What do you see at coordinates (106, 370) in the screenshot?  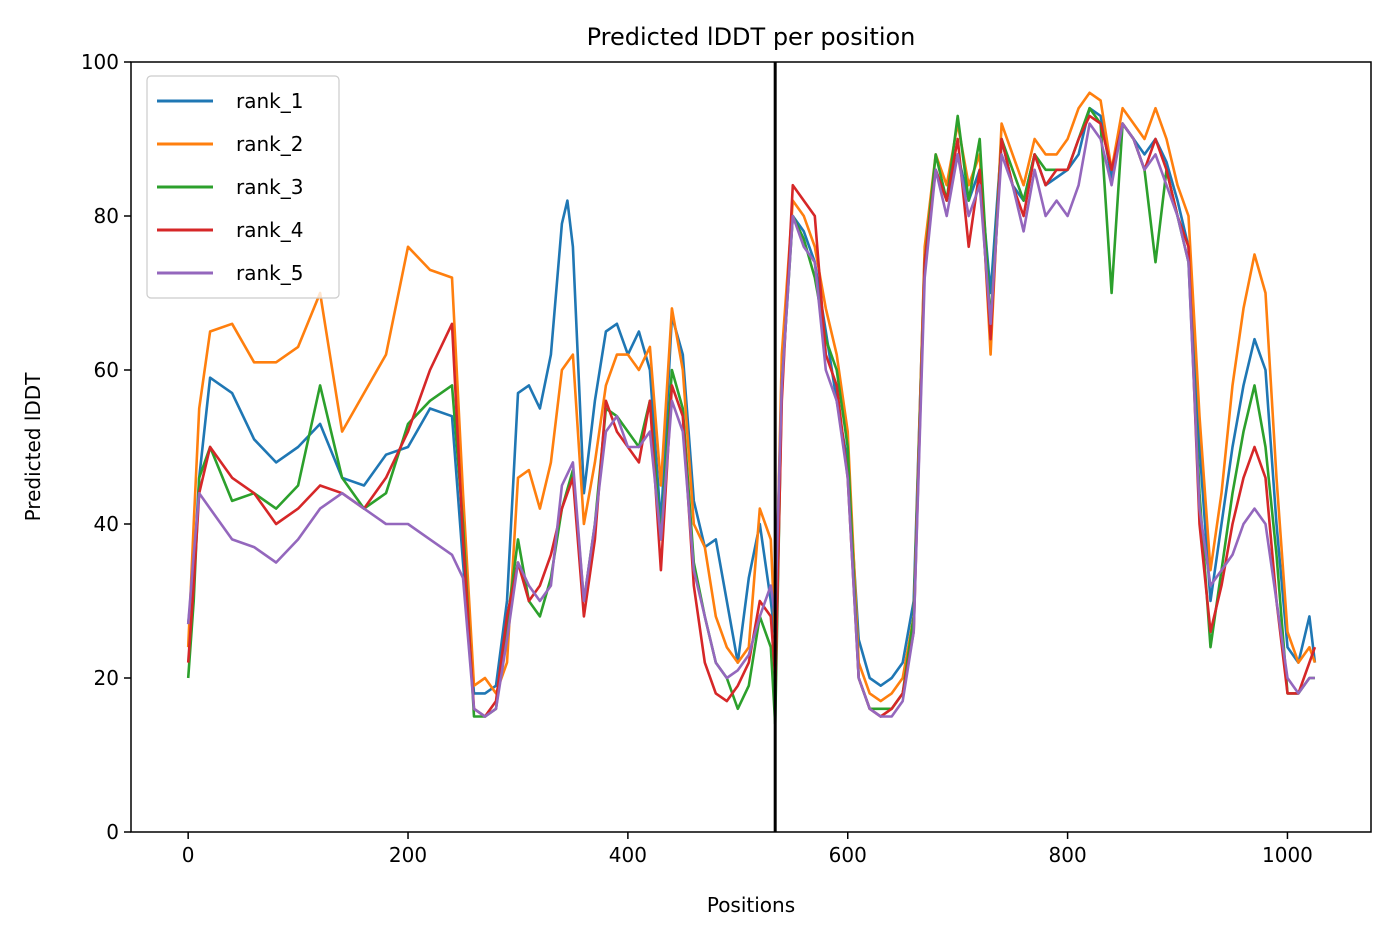 I see `y-tick-label: 60` at bounding box center [106, 370].